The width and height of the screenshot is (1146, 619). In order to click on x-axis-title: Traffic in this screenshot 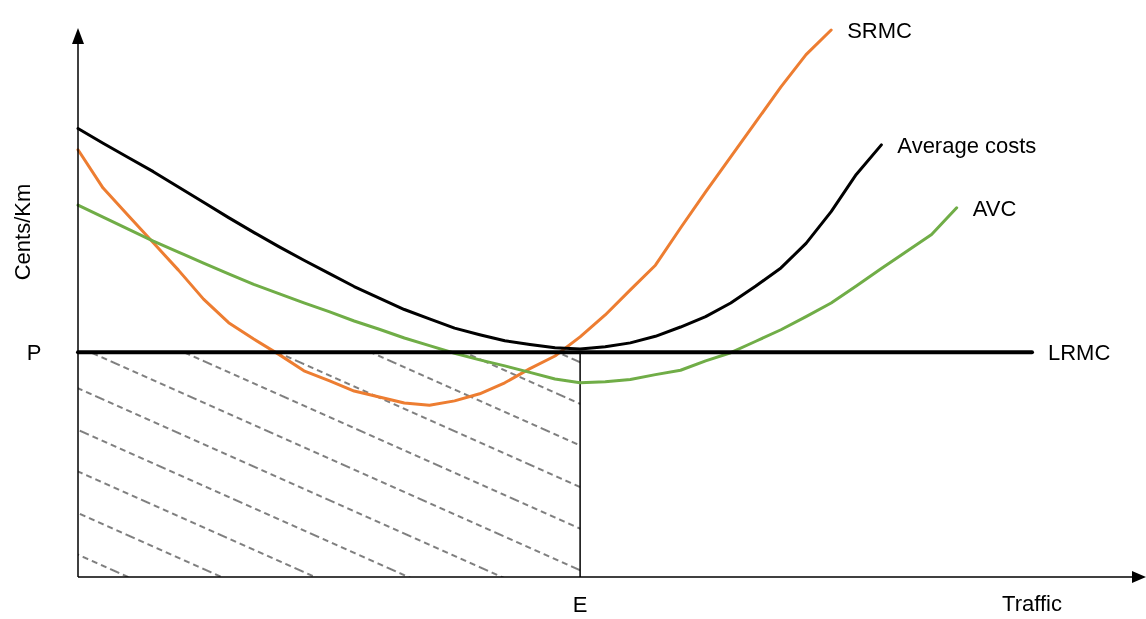, I will do `click(1032, 603)`.